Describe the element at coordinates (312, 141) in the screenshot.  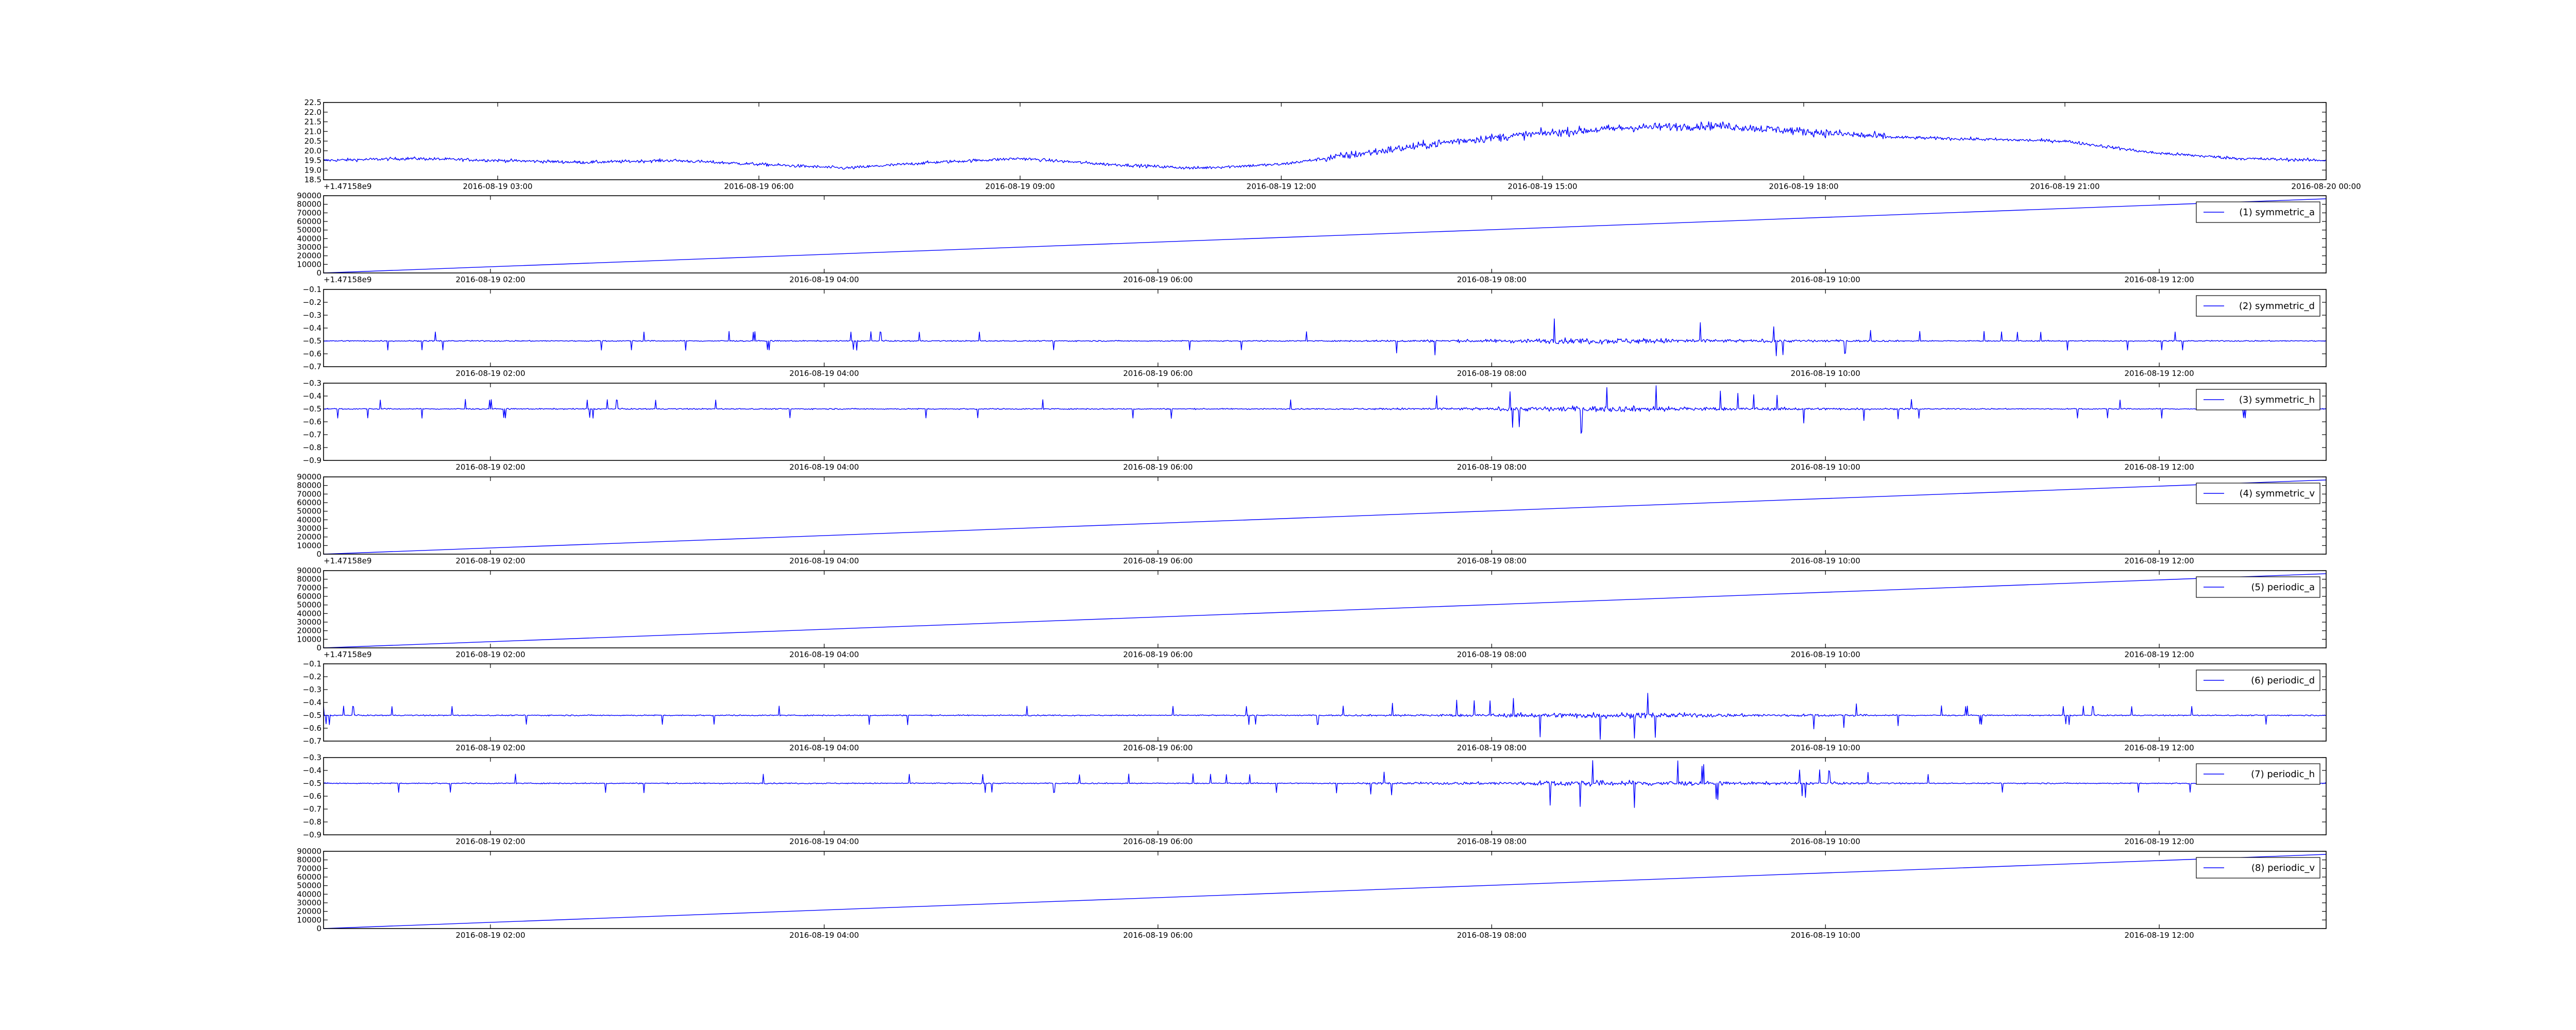
I see `y-tick-label: 20.5` at that location.